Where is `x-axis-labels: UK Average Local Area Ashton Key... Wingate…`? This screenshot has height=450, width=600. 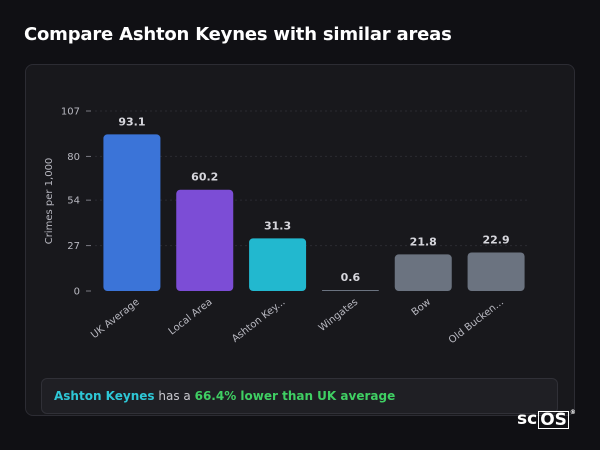
x-axis-labels: UK Average Local Area Ashton Key... Wingate… is located at coordinates (297, 322).